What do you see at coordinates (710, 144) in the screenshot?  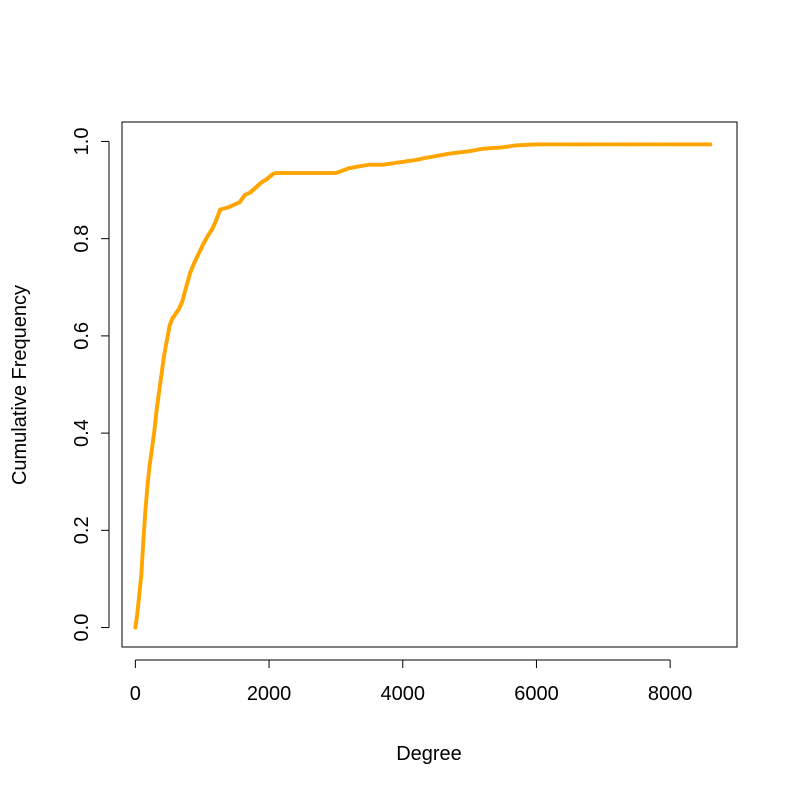 I see `data-point` at bounding box center [710, 144].